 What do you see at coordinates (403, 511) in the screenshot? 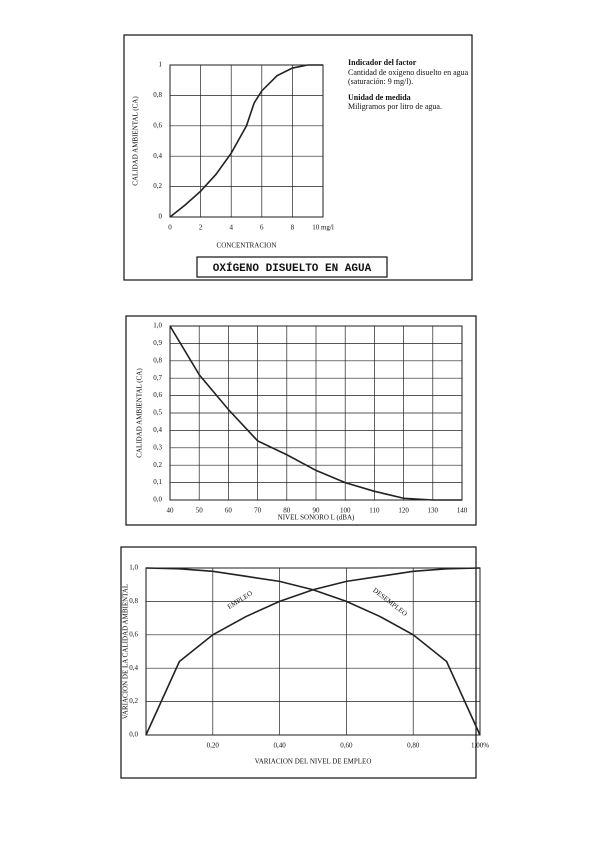
I see `x-tick-label: 120` at bounding box center [403, 511].